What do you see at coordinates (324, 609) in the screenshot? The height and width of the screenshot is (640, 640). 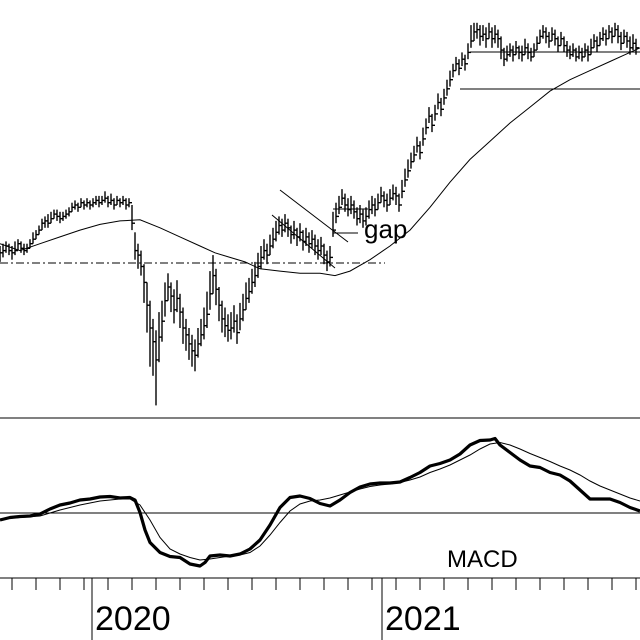 I see `axis-ticks` at bounding box center [324, 609].